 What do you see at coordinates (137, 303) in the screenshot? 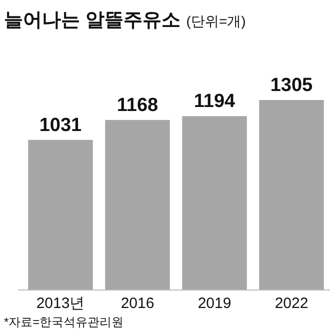
I see `x-tick-label: 2016` at bounding box center [137, 303].